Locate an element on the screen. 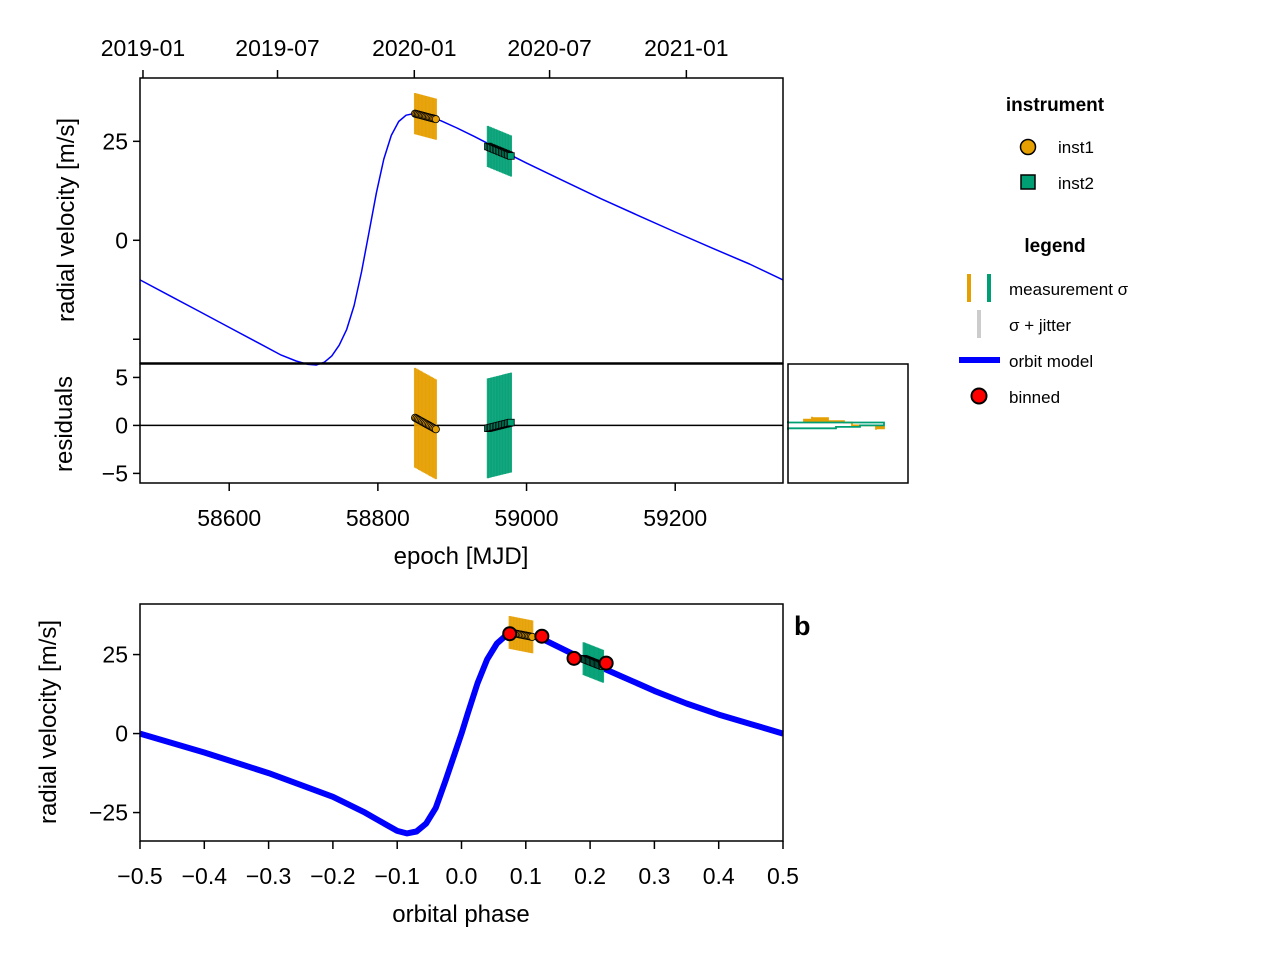  rv-phase-marks is located at coordinates (461, 726).